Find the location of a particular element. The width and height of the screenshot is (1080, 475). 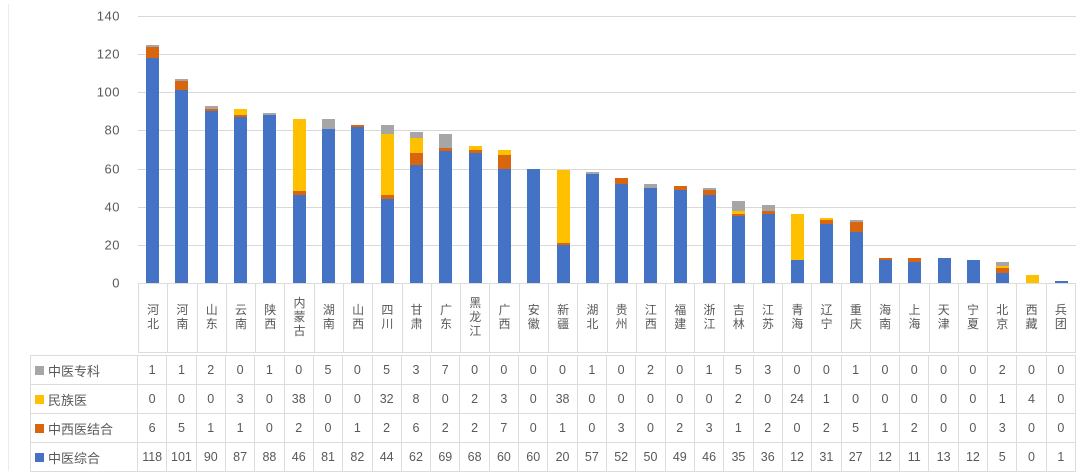

x-axis-category-cell: 江西 is located at coordinates (651, 318).